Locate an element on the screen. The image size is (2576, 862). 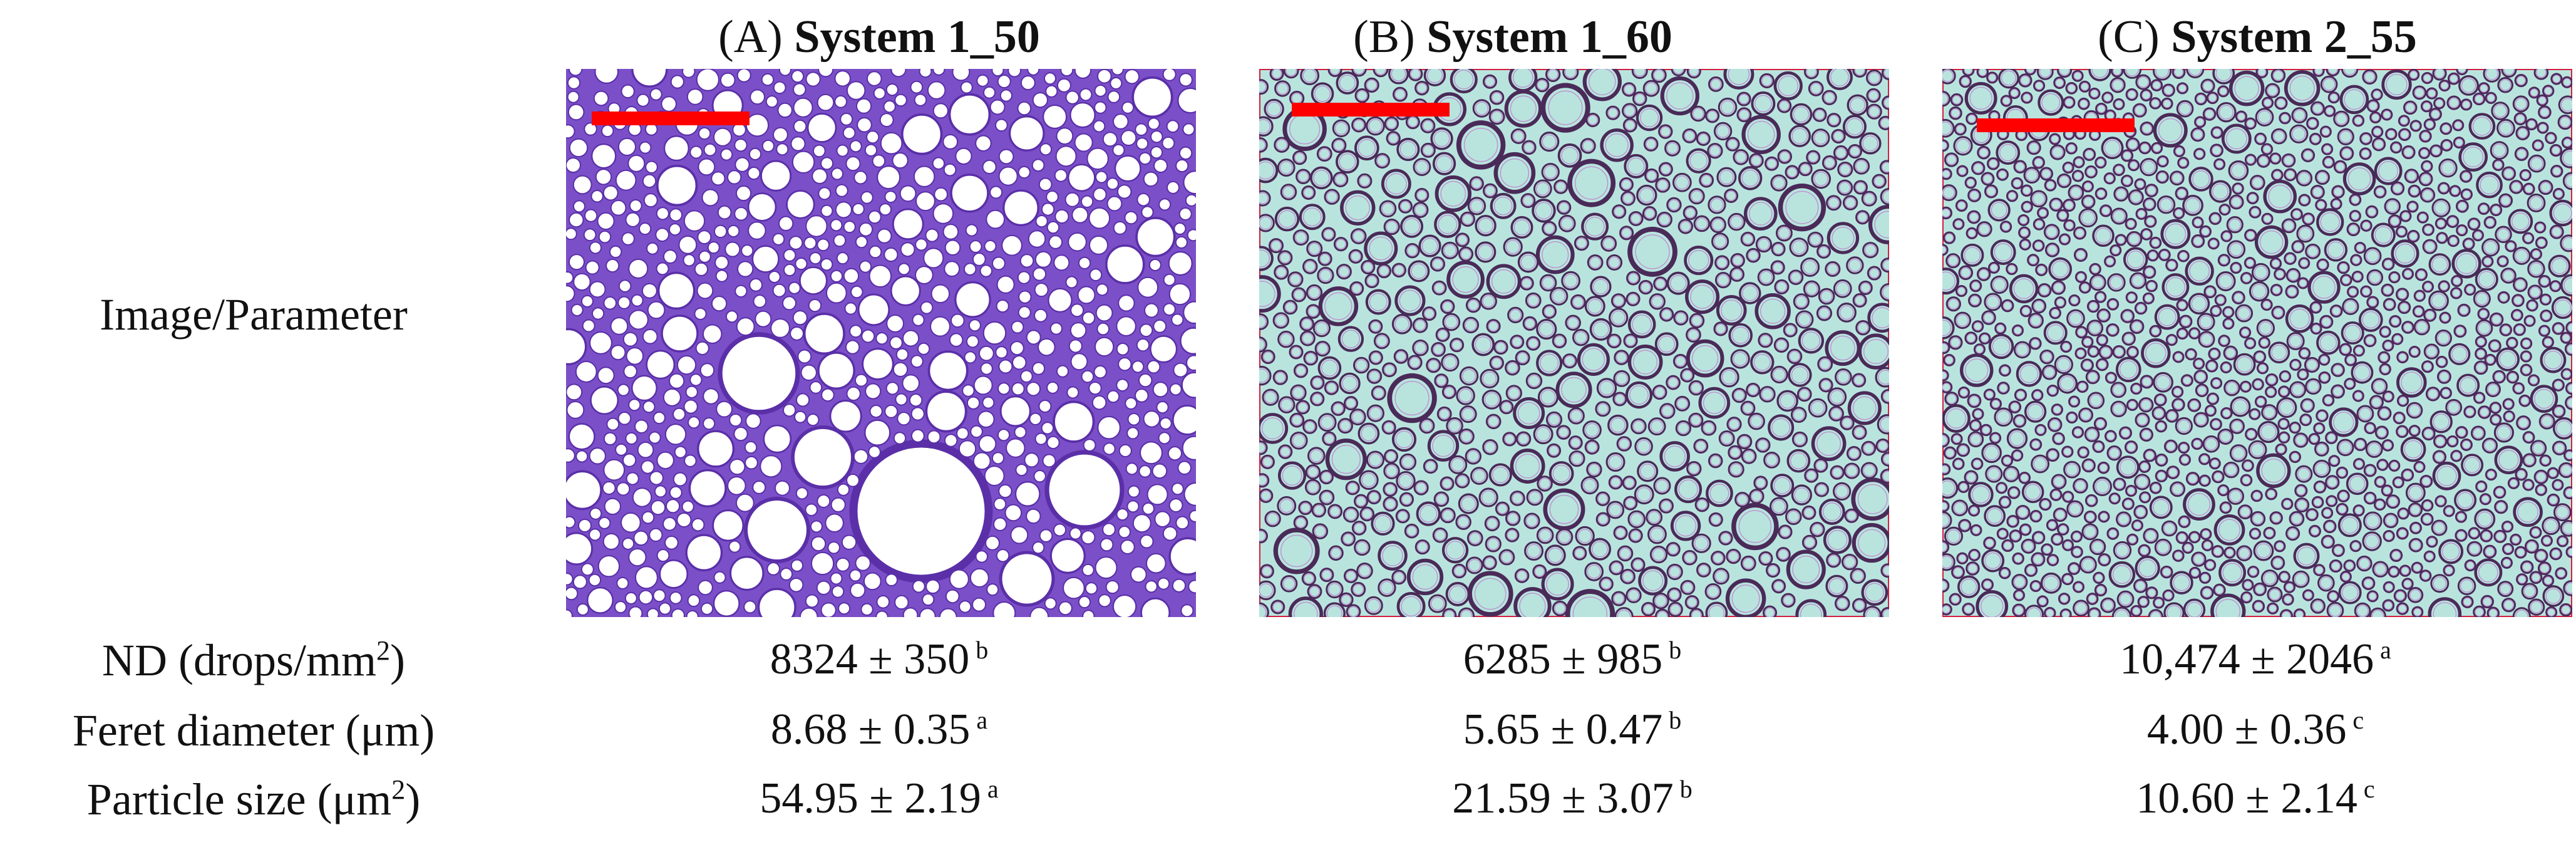
cell-feret-c: 4.00 ± 0.36 c is located at coordinates (2255, 729).